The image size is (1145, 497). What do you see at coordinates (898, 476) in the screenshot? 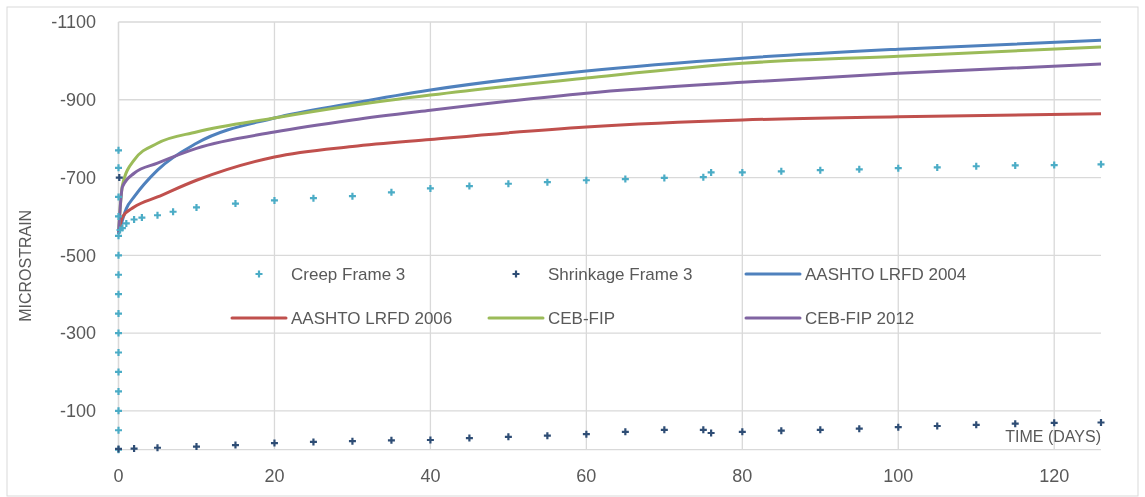
I see `x-tick-label: 100` at bounding box center [898, 476].